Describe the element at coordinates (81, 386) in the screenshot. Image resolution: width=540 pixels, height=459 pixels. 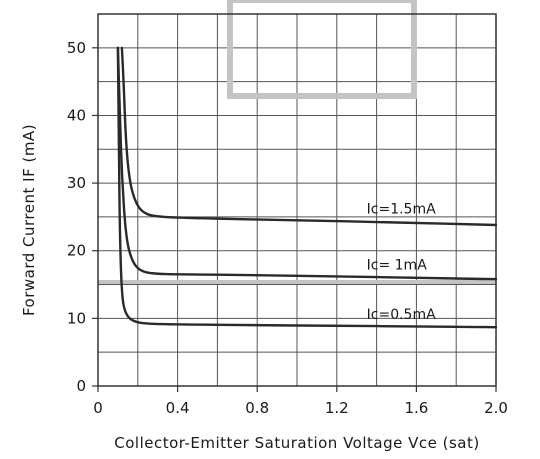
I see `y-tick-label: 0` at that location.